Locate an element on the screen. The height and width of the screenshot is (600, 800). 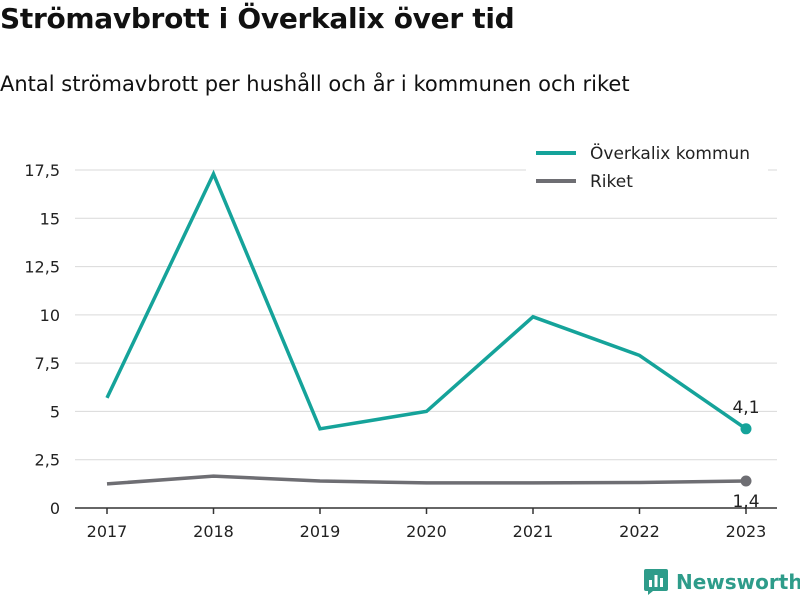
x-tick-label: 2017 is located at coordinates (107, 531).